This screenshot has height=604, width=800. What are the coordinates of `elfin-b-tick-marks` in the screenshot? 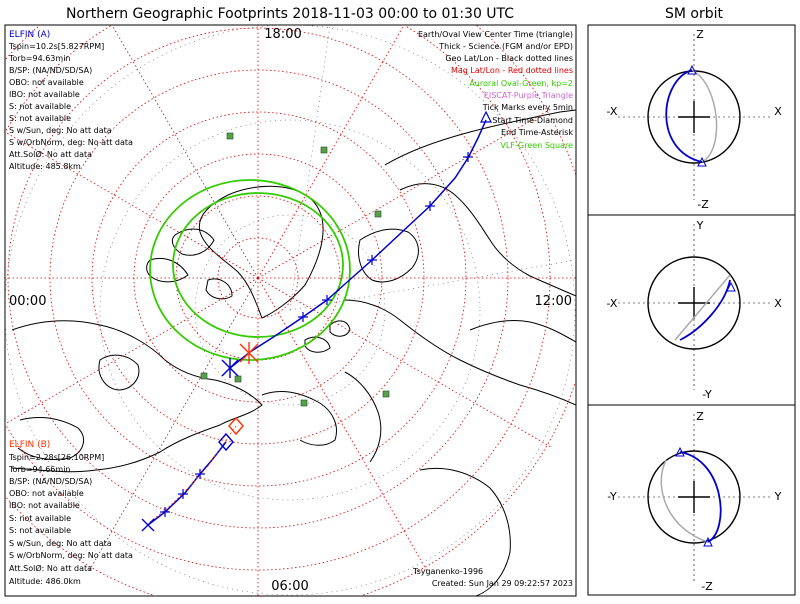 It's located at (182, 493).